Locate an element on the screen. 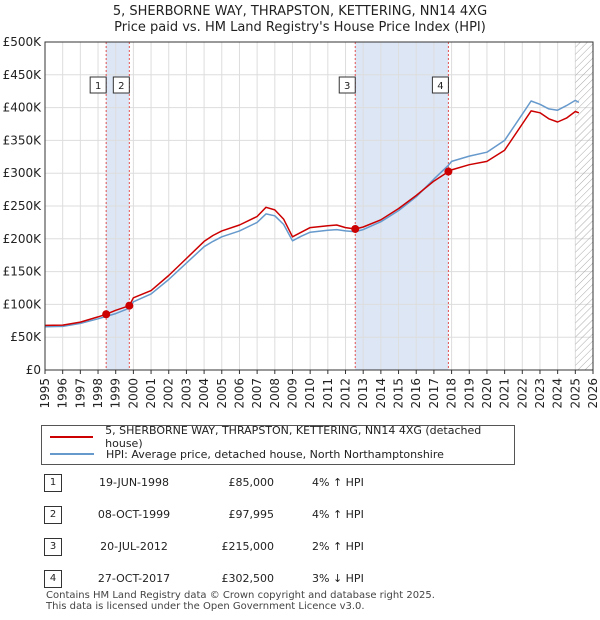 This screenshot has width=600, height=620. x-tick-label: 2010 is located at coordinates (310, 393).